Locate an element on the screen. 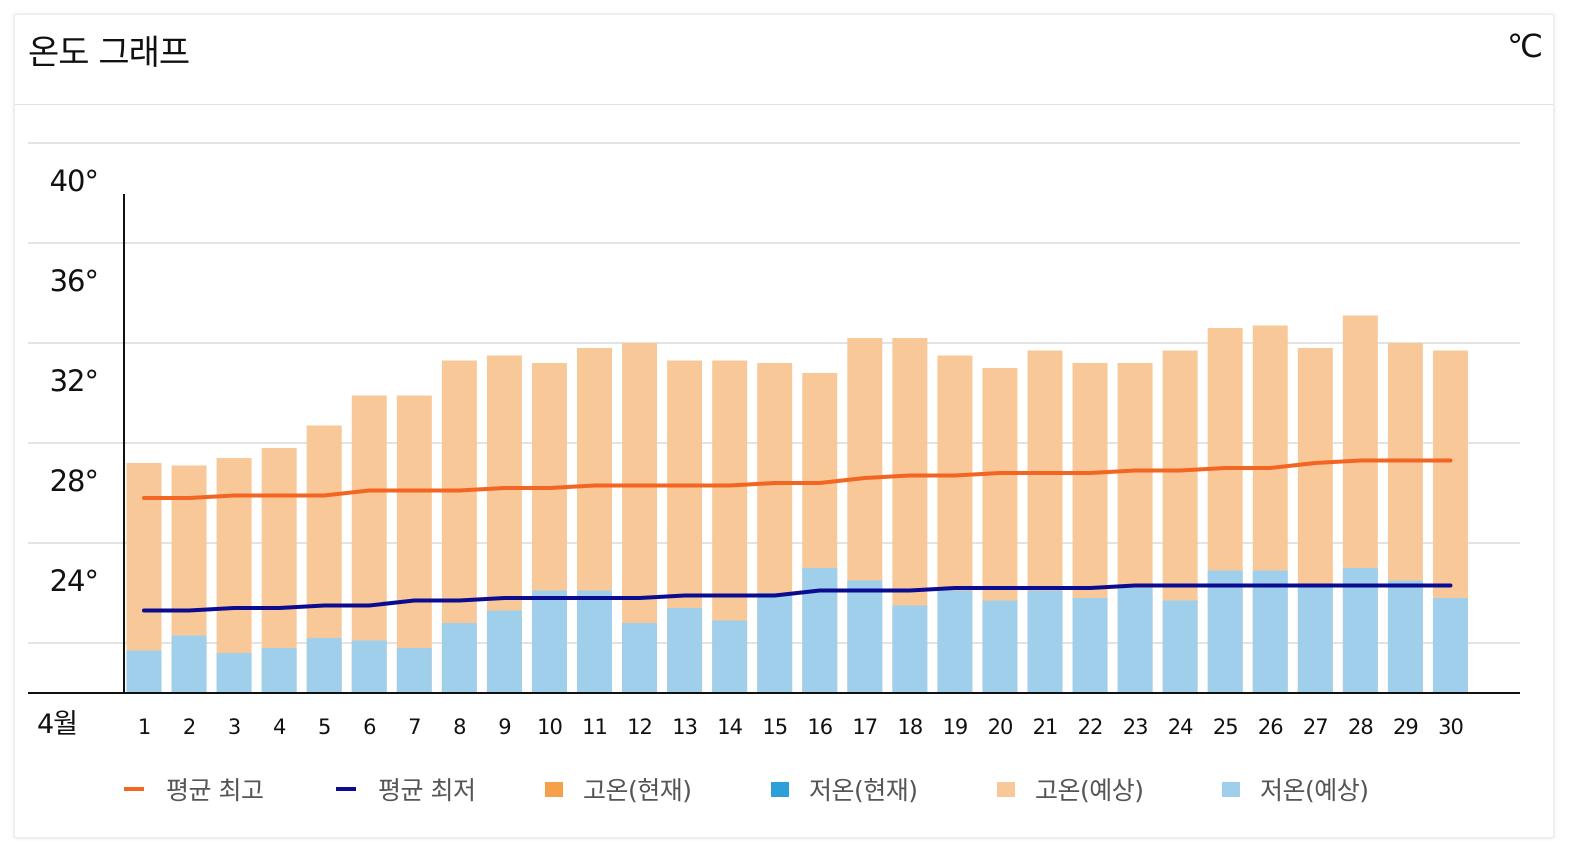  y-tick-label: 28° is located at coordinates (74, 481).